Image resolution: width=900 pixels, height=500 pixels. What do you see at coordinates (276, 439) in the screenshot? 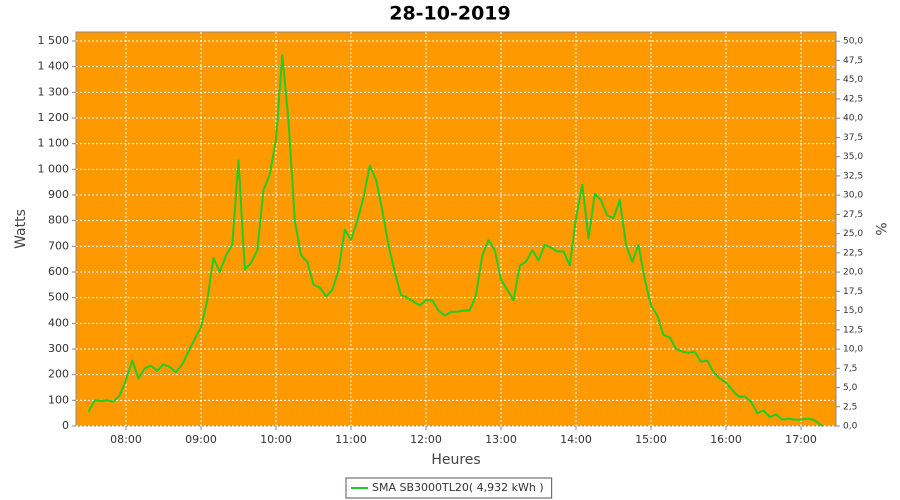
I see `x-tick-label: 10:00` at bounding box center [276, 439].